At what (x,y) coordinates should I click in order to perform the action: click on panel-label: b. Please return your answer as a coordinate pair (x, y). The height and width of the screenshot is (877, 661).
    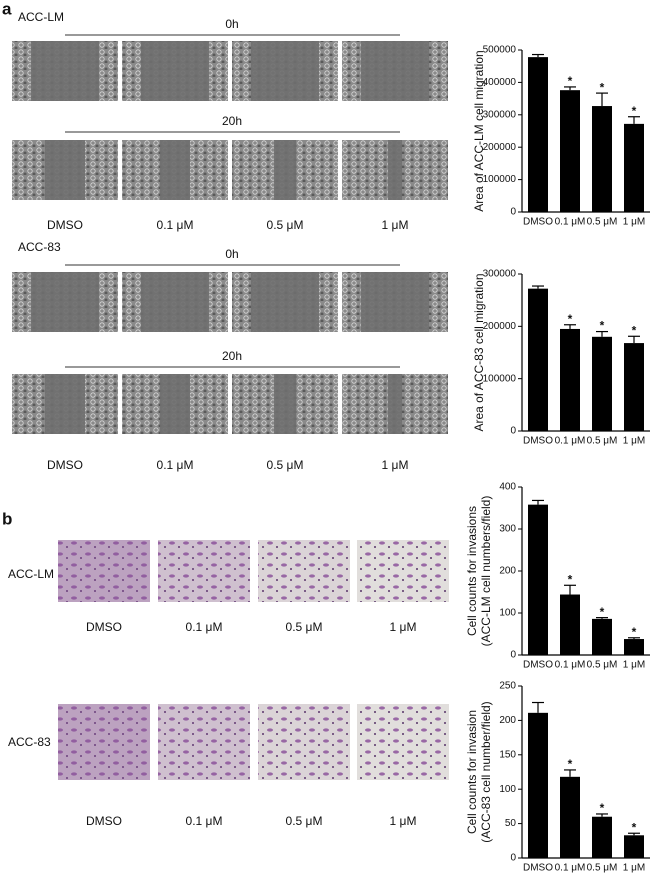
    Looking at the image, I should click on (7, 518).